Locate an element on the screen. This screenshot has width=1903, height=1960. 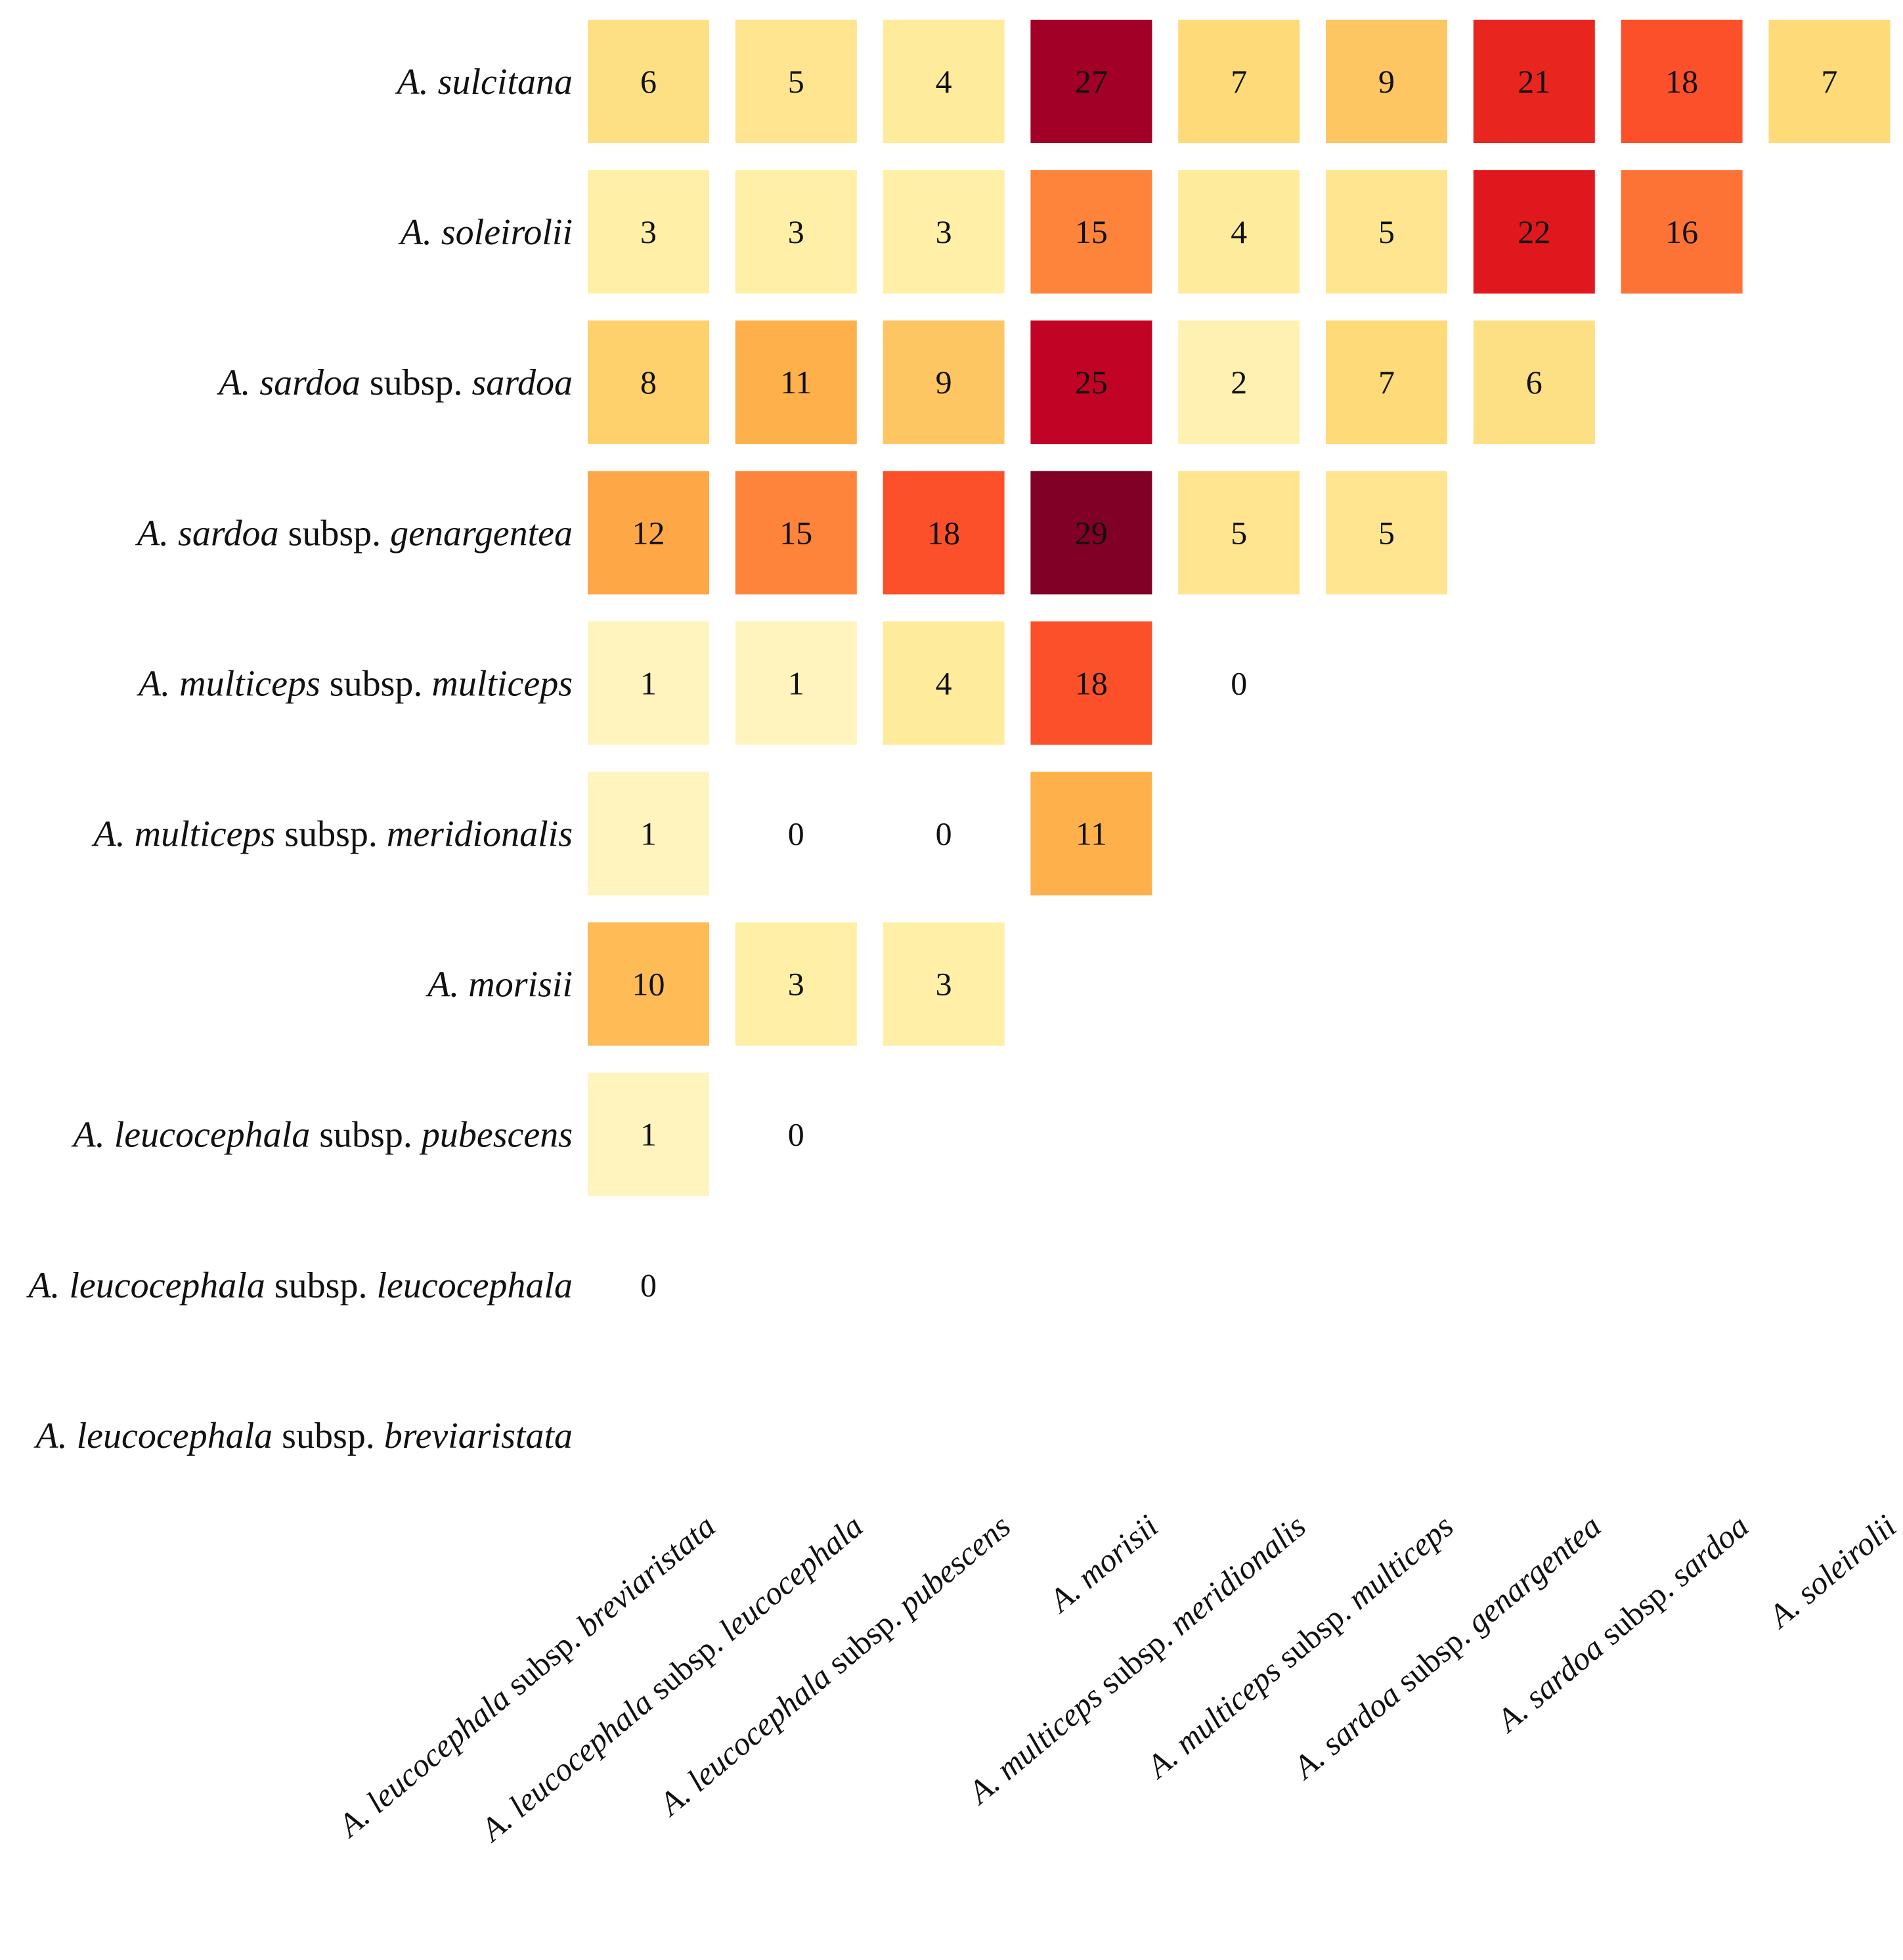
cell-value-r4-c2: 4 is located at coordinates (944, 682).